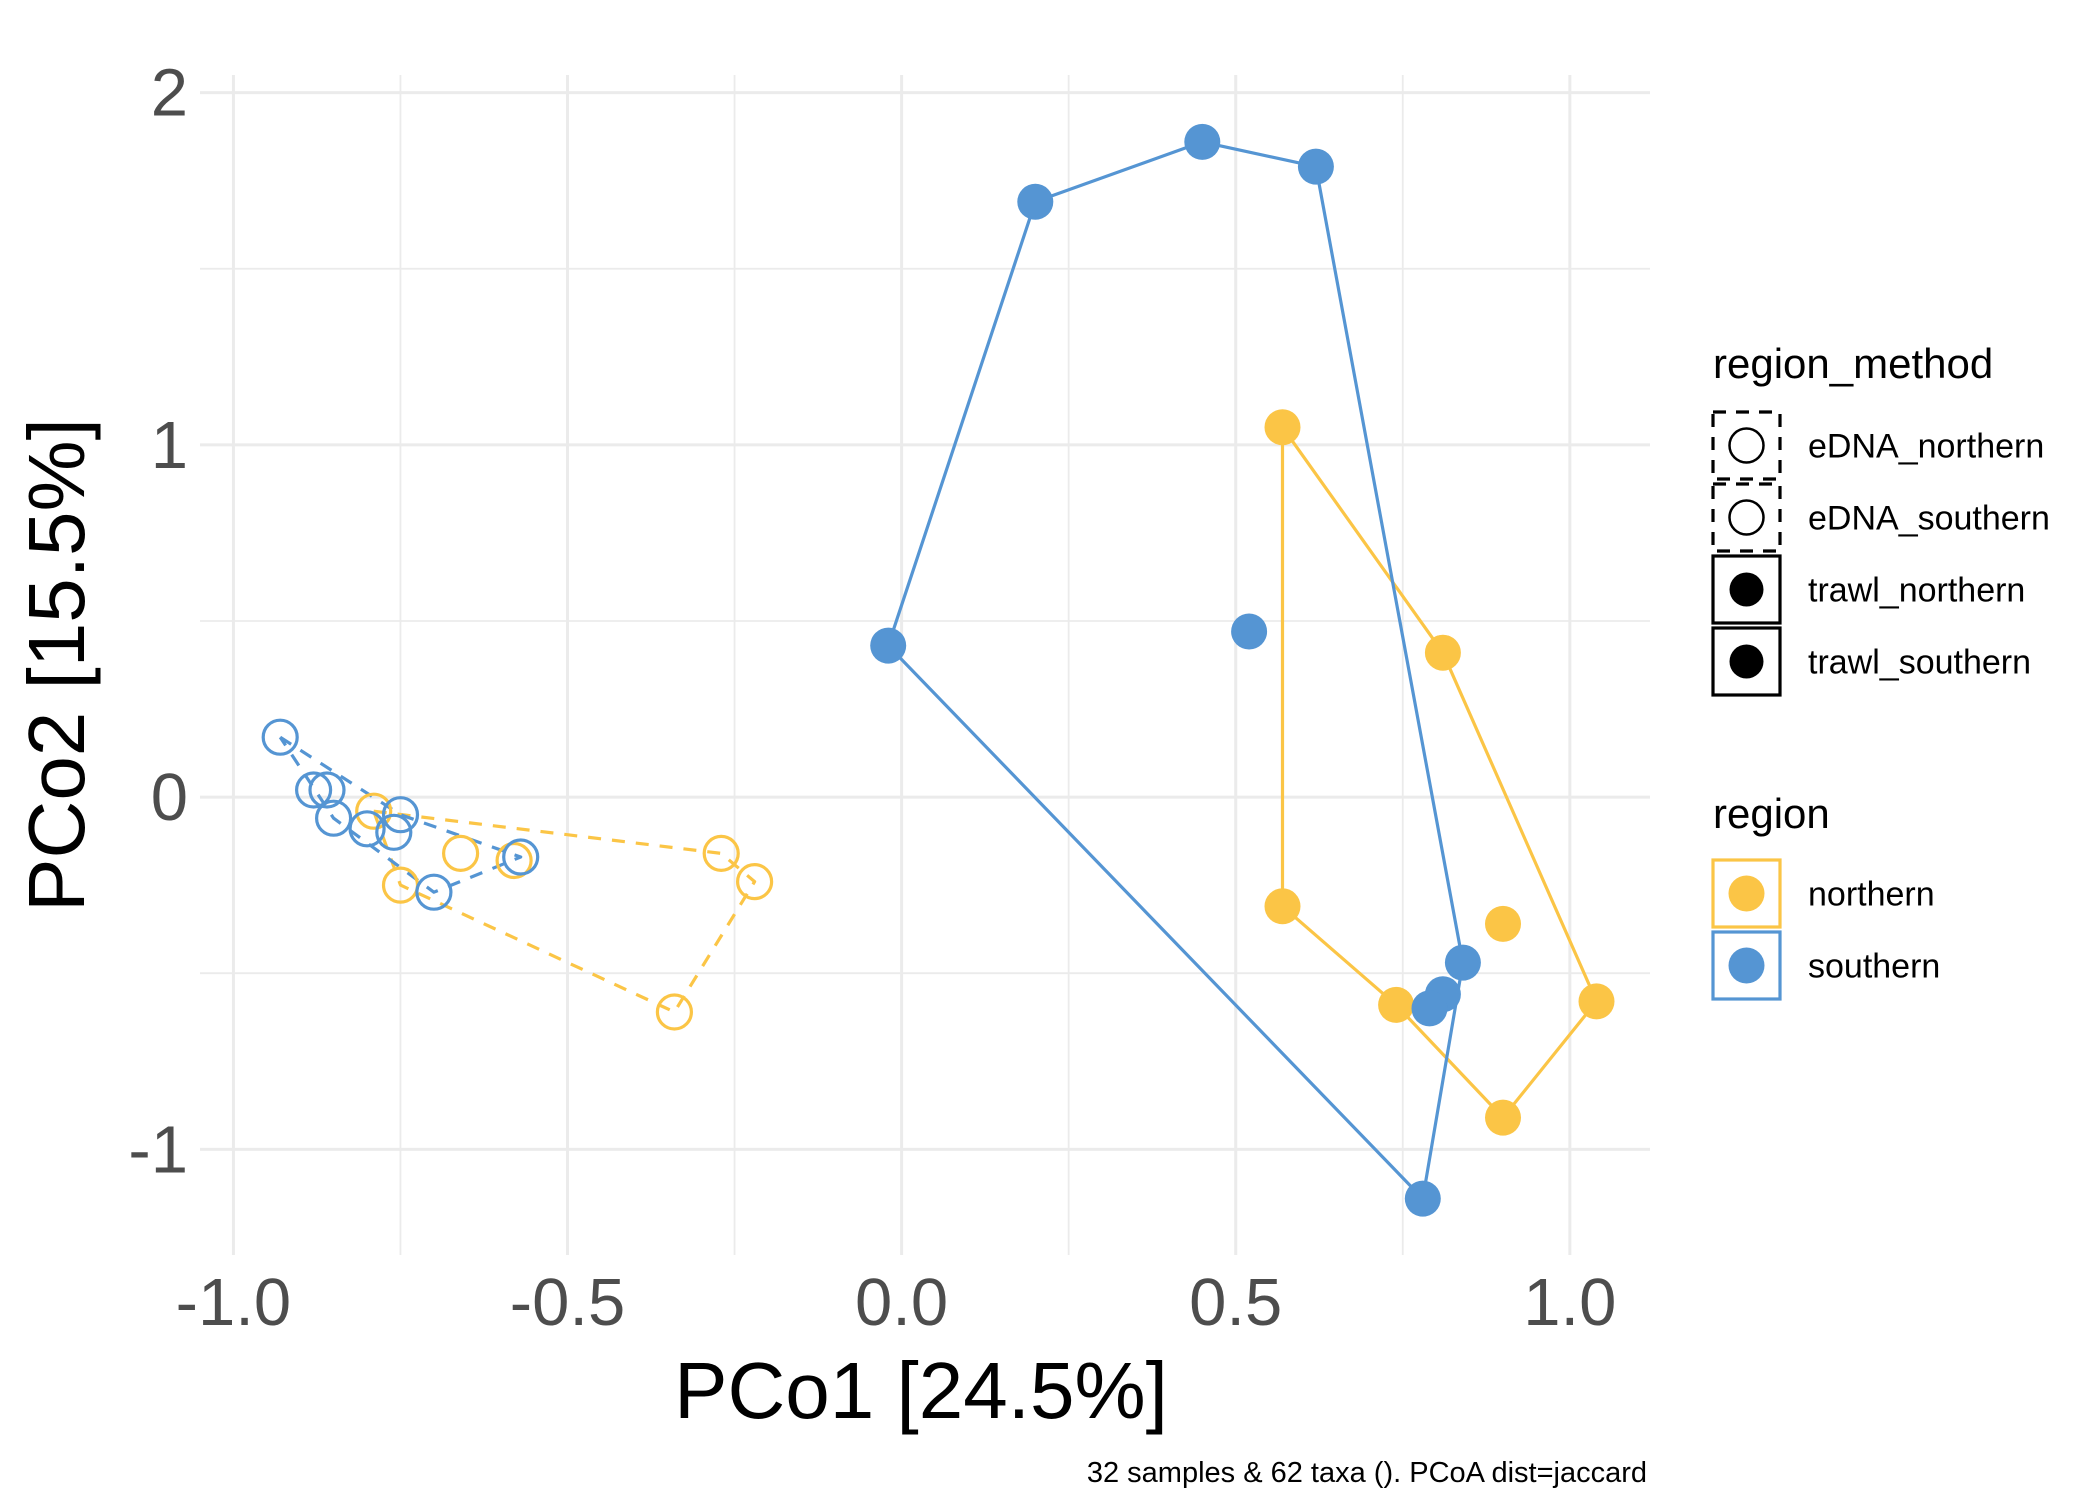  What do you see at coordinates (158, 1149) in the screenshot?
I see `y-tick-label: -1` at bounding box center [158, 1149].